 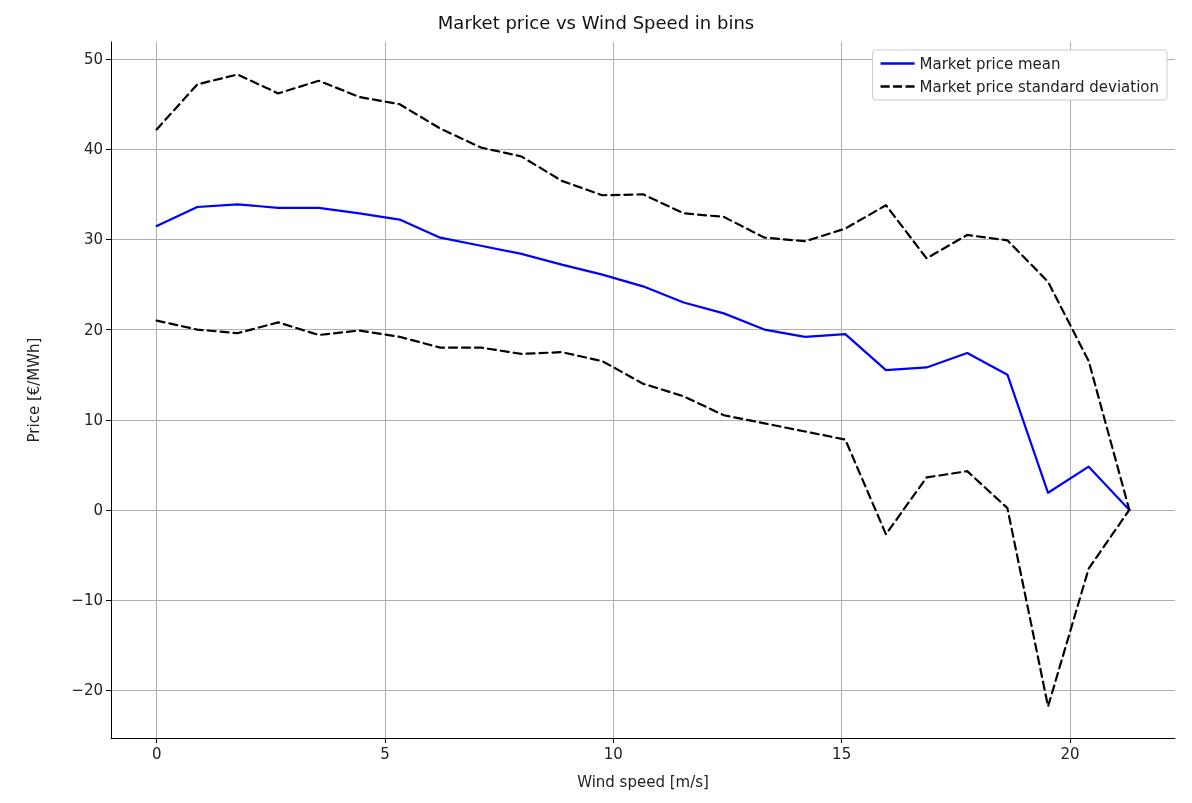 What do you see at coordinates (93, 149) in the screenshot?
I see `y-tick-label: 40` at bounding box center [93, 149].